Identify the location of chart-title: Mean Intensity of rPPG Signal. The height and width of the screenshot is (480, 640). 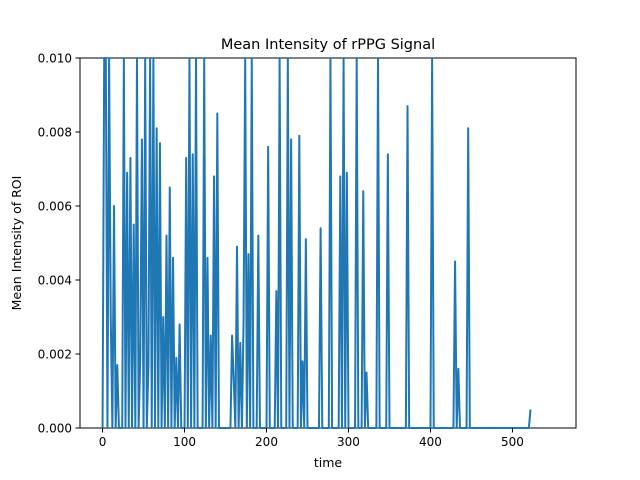
(328, 45).